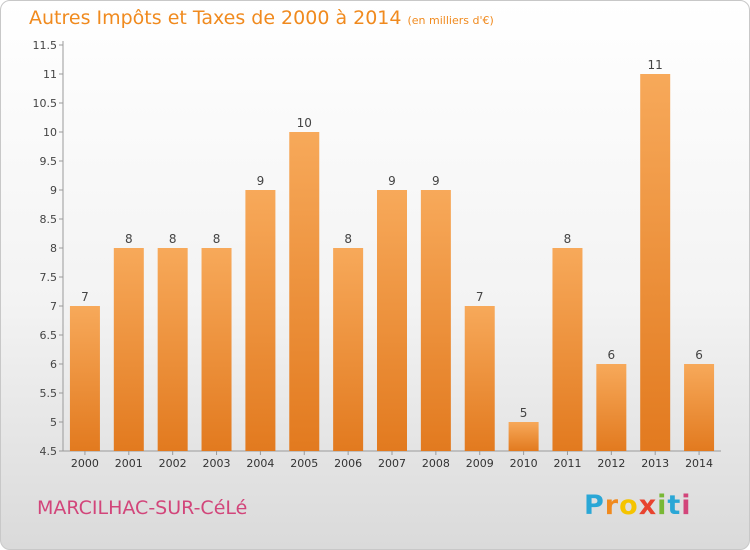 The image size is (750, 550). What do you see at coordinates (53, 306) in the screenshot?
I see `y-tick-label: 7` at bounding box center [53, 306].